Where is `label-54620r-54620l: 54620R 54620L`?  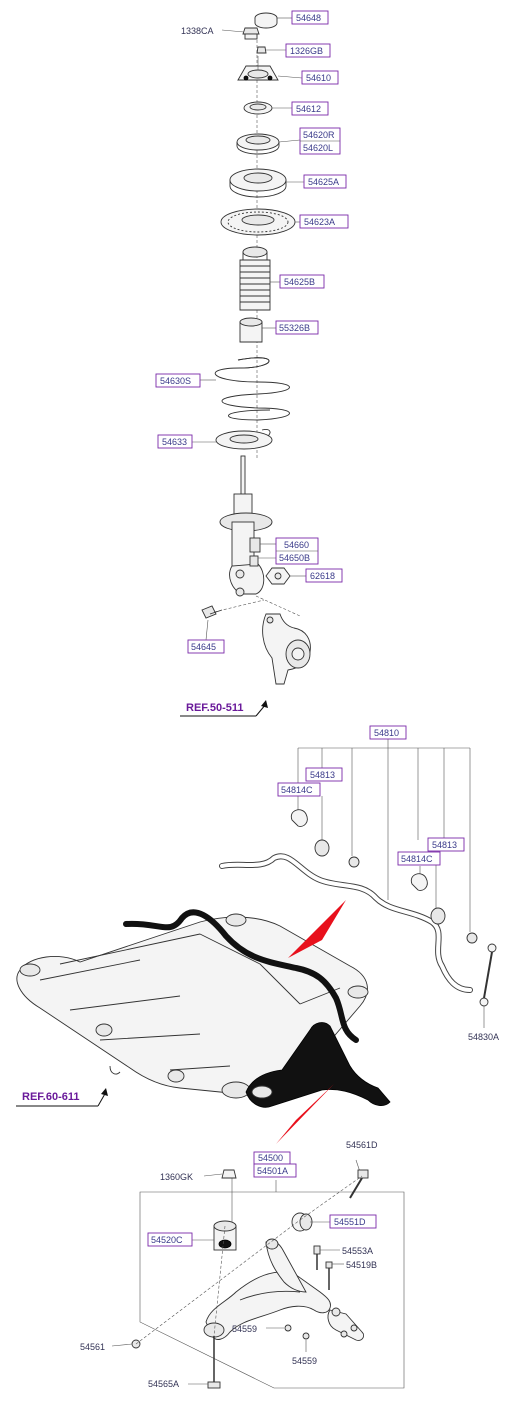
label-54620r-54620l: 54620R 54620L is located at coordinates (320, 141).